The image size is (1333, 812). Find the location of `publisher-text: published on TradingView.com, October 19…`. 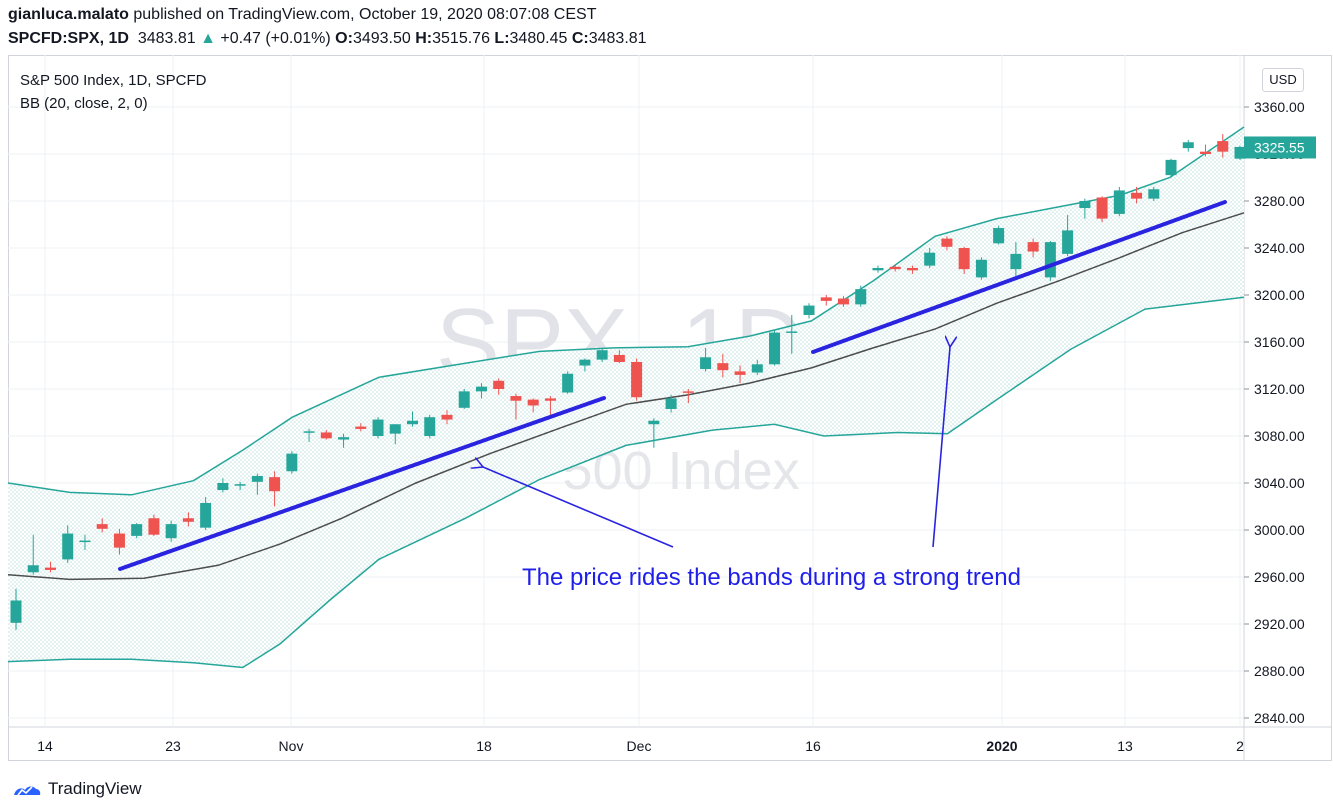

publisher-text: published on TradingView.com, October 19… is located at coordinates (362, 14).